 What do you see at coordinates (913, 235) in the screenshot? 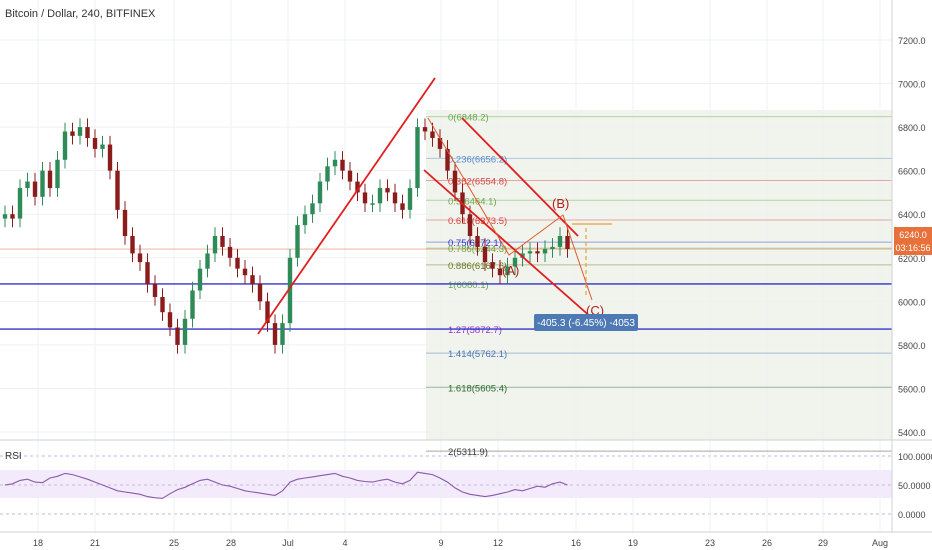
I see `last-price-value: 6240.0` at bounding box center [913, 235].